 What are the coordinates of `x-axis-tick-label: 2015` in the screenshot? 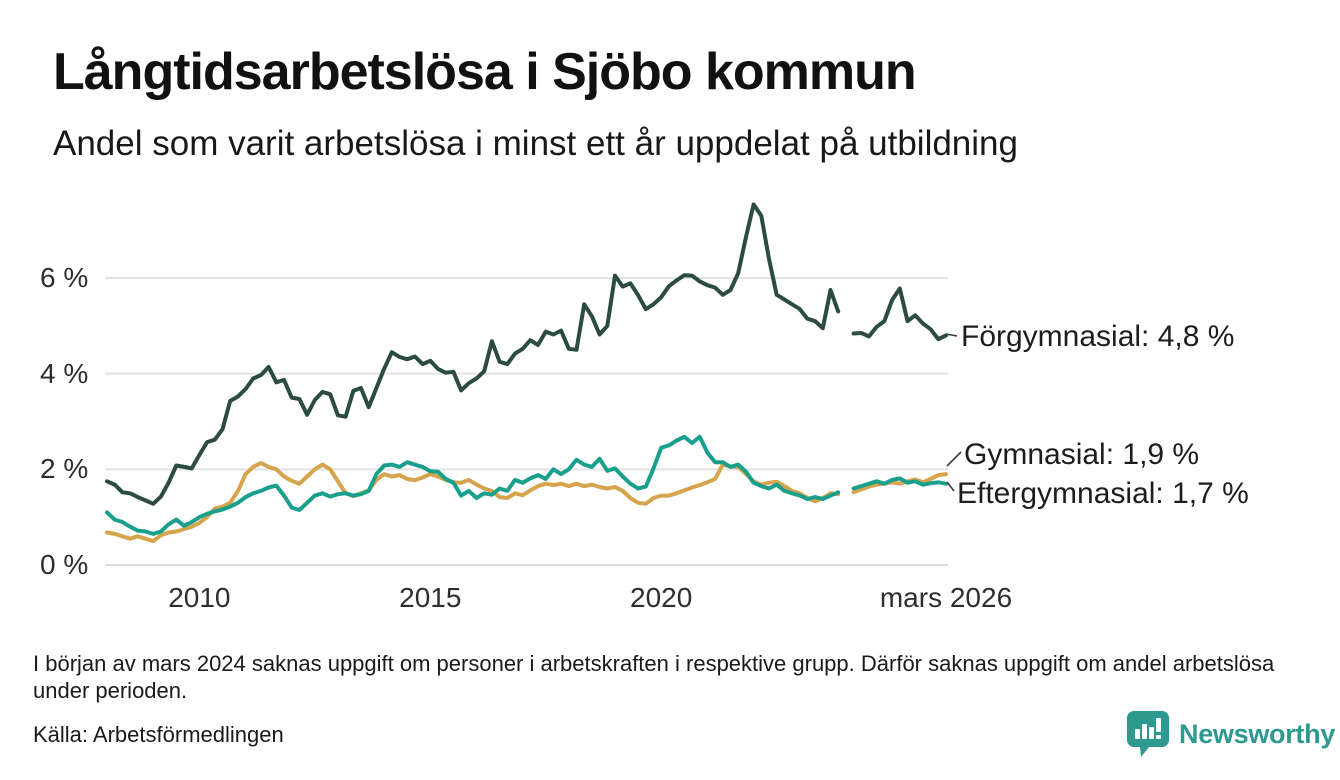 It's located at (430, 597).